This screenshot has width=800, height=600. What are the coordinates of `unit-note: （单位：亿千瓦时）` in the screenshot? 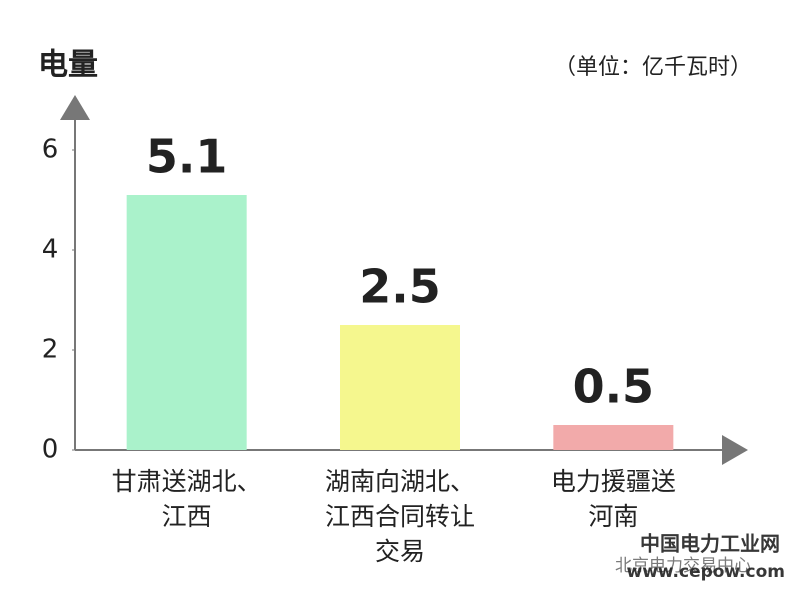 It's located at (653, 67).